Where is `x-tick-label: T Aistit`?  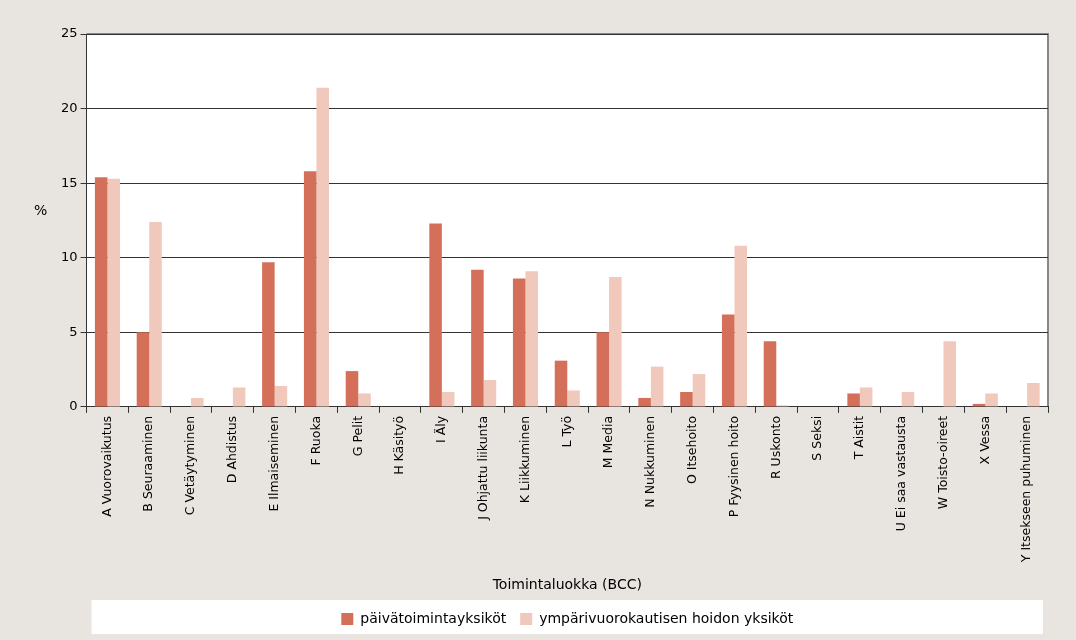 x-tick-label: T Aistit is located at coordinates (859, 438).